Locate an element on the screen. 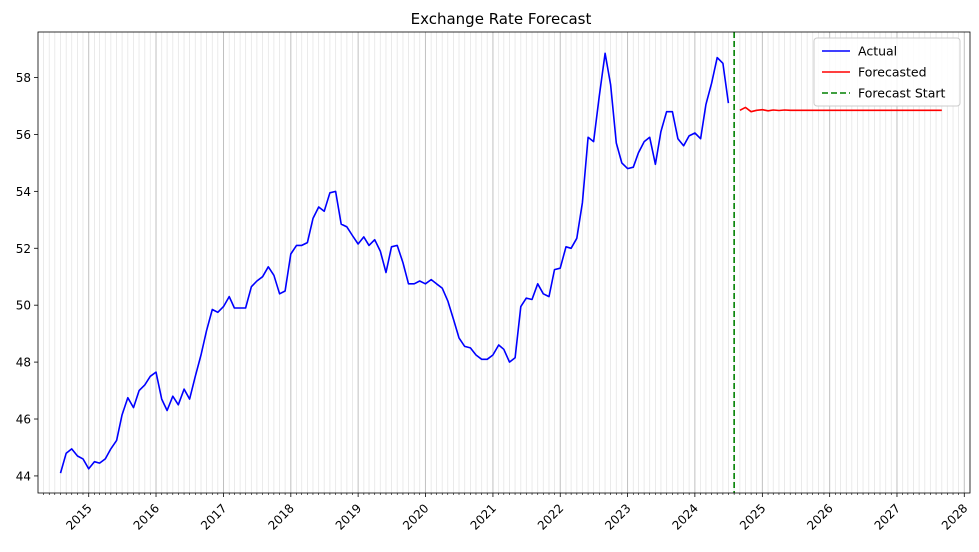 This screenshot has width=979, height=552. y-tick-label: 44 is located at coordinates (23, 476).